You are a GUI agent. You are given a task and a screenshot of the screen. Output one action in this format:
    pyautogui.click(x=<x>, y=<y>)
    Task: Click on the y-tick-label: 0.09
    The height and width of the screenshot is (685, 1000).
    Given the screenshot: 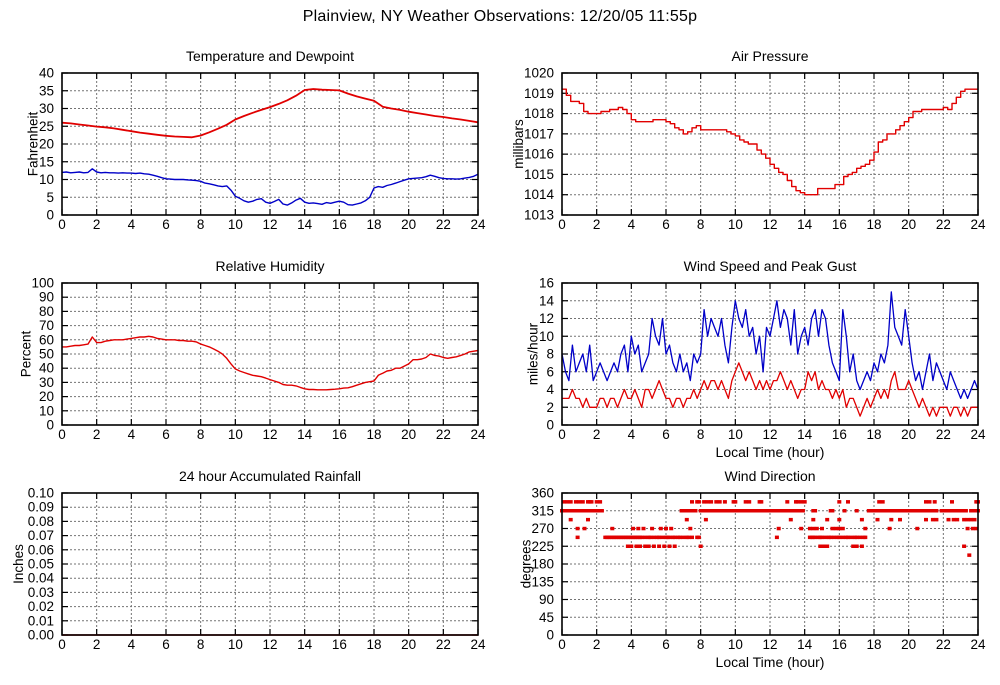 What is the action you would take?
    pyautogui.click(x=41, y=507)
    